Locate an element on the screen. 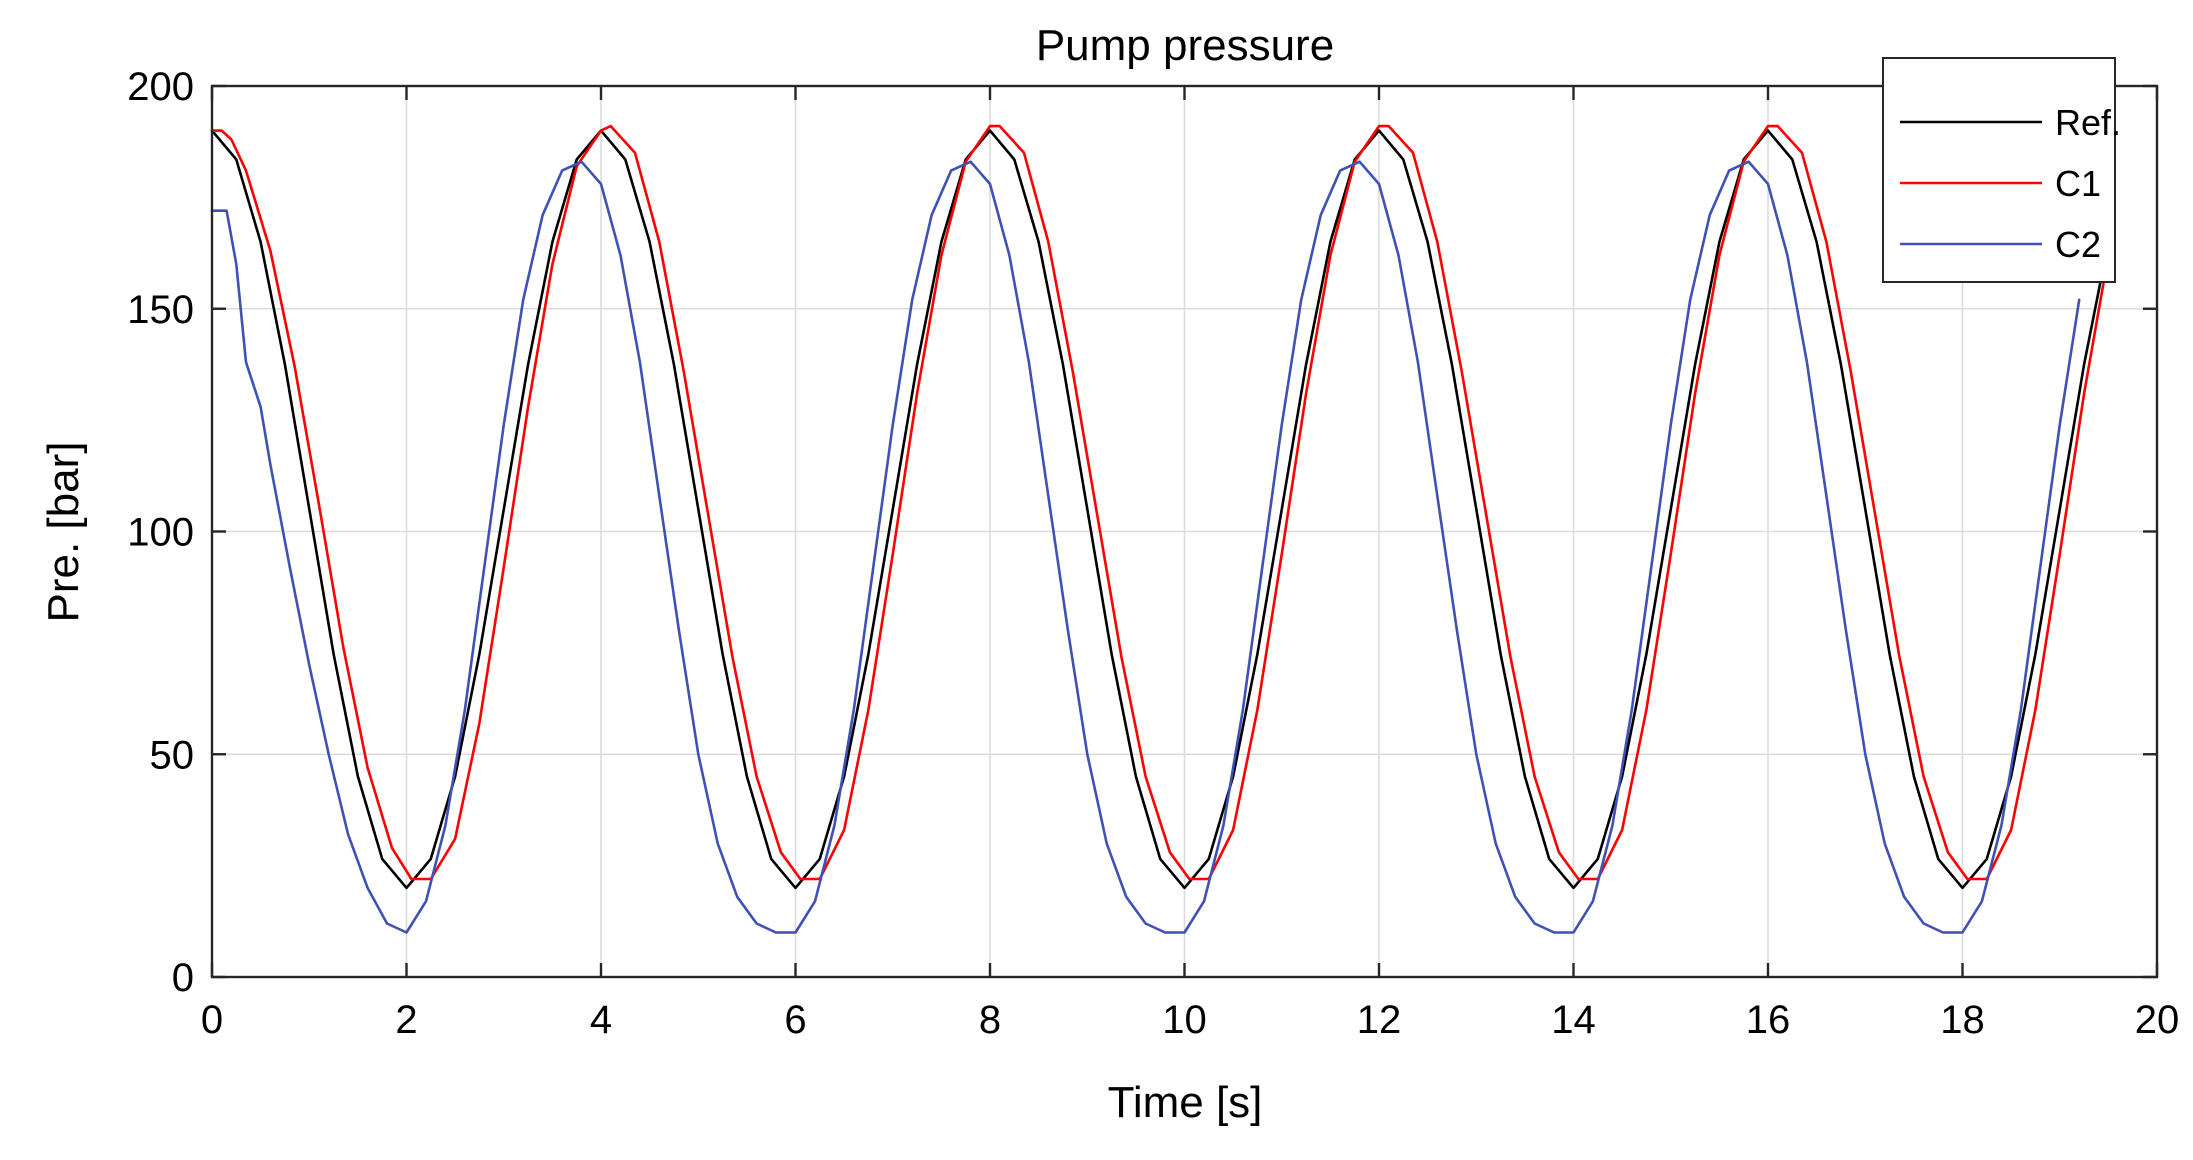 The width and height of the screenshot is (2193, 1160). x-tick-label: 8 is located at coordinates (990, 1020).